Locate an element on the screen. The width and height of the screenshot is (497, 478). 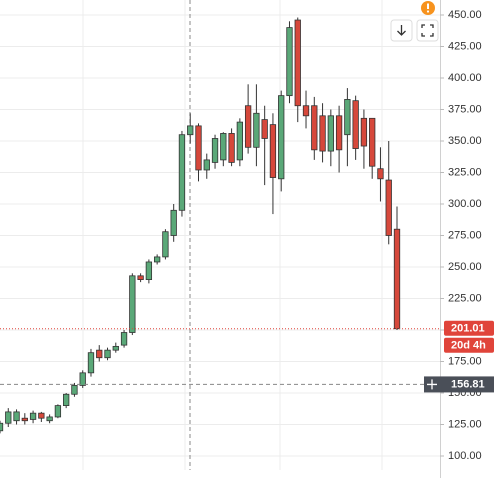
y-tick-label: 225.00 is located at coordinates (465, 298).